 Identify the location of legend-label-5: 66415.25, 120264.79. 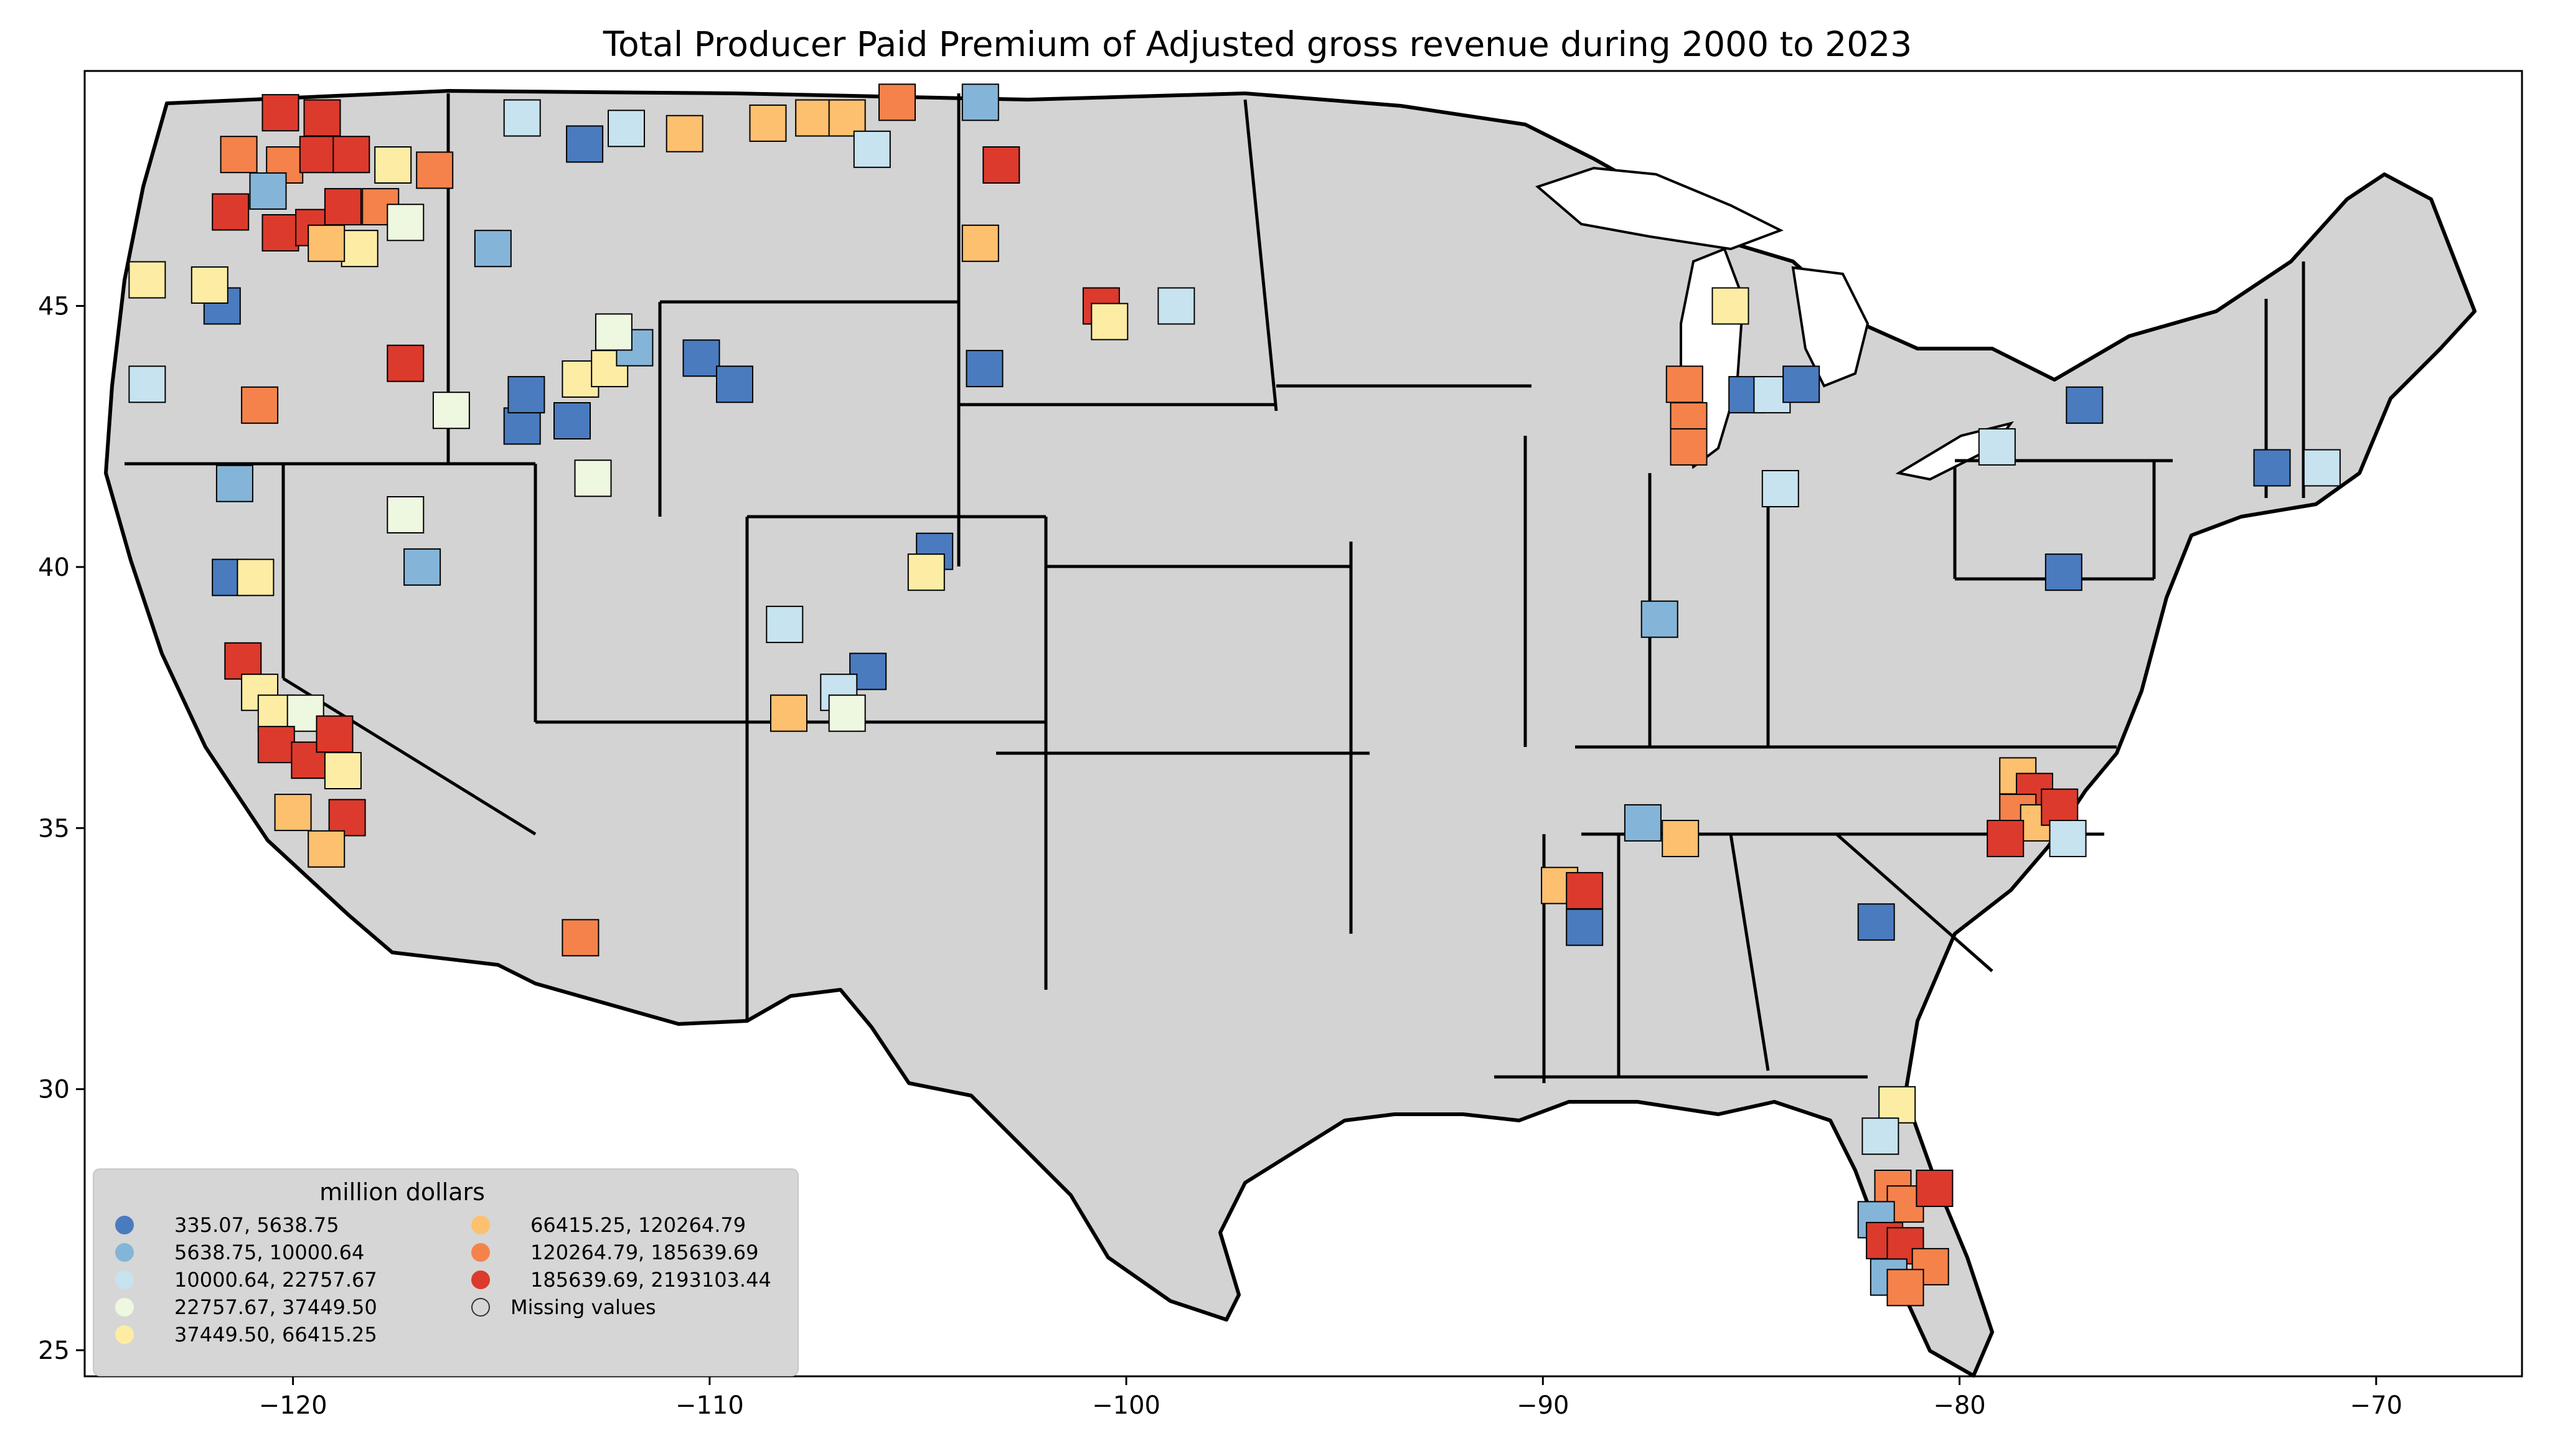
(638, 1225).